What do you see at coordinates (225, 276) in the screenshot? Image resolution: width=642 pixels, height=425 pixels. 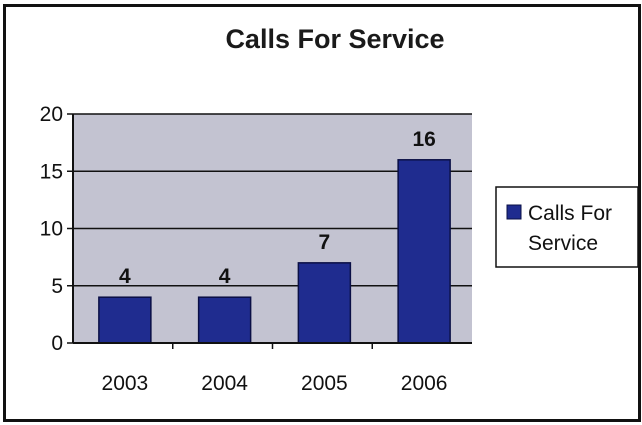 I see `data-label-2004: 4` at bounding box center [225, 276].